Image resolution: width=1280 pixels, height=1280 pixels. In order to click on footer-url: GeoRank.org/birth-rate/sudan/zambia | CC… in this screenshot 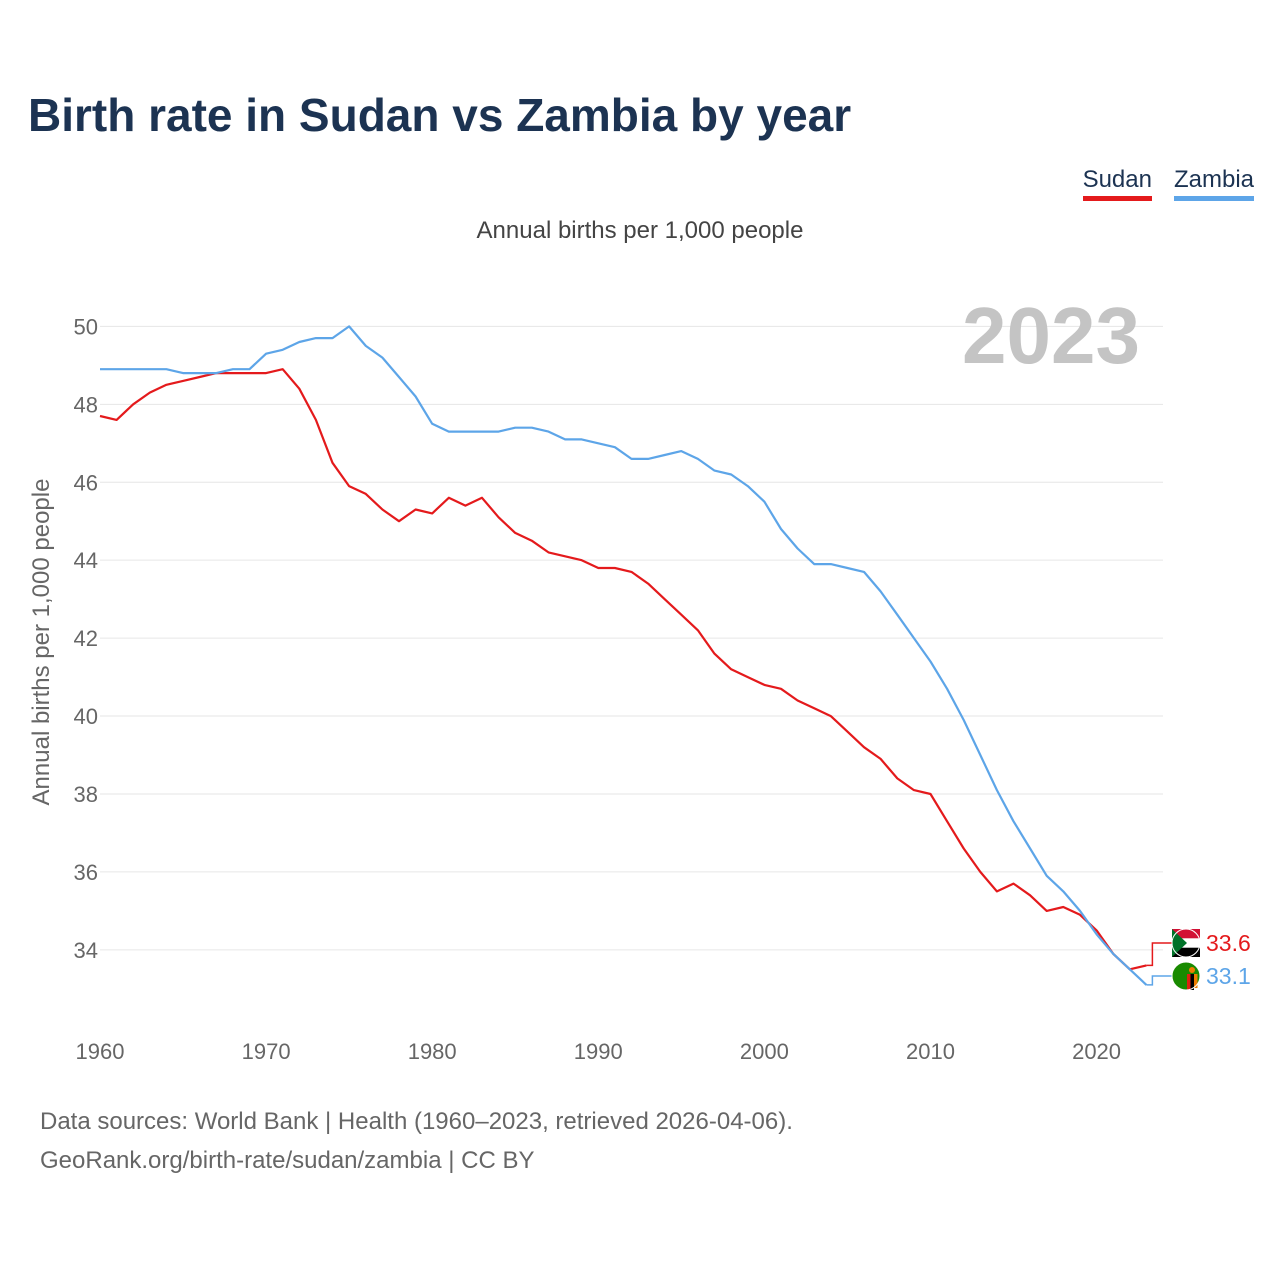, I will do `click(287, 1160)`.